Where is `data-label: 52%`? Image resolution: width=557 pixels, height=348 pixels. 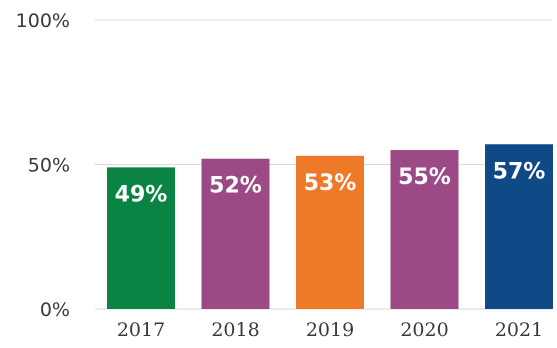
data-label: 52% is located at coordinates (235, 186).